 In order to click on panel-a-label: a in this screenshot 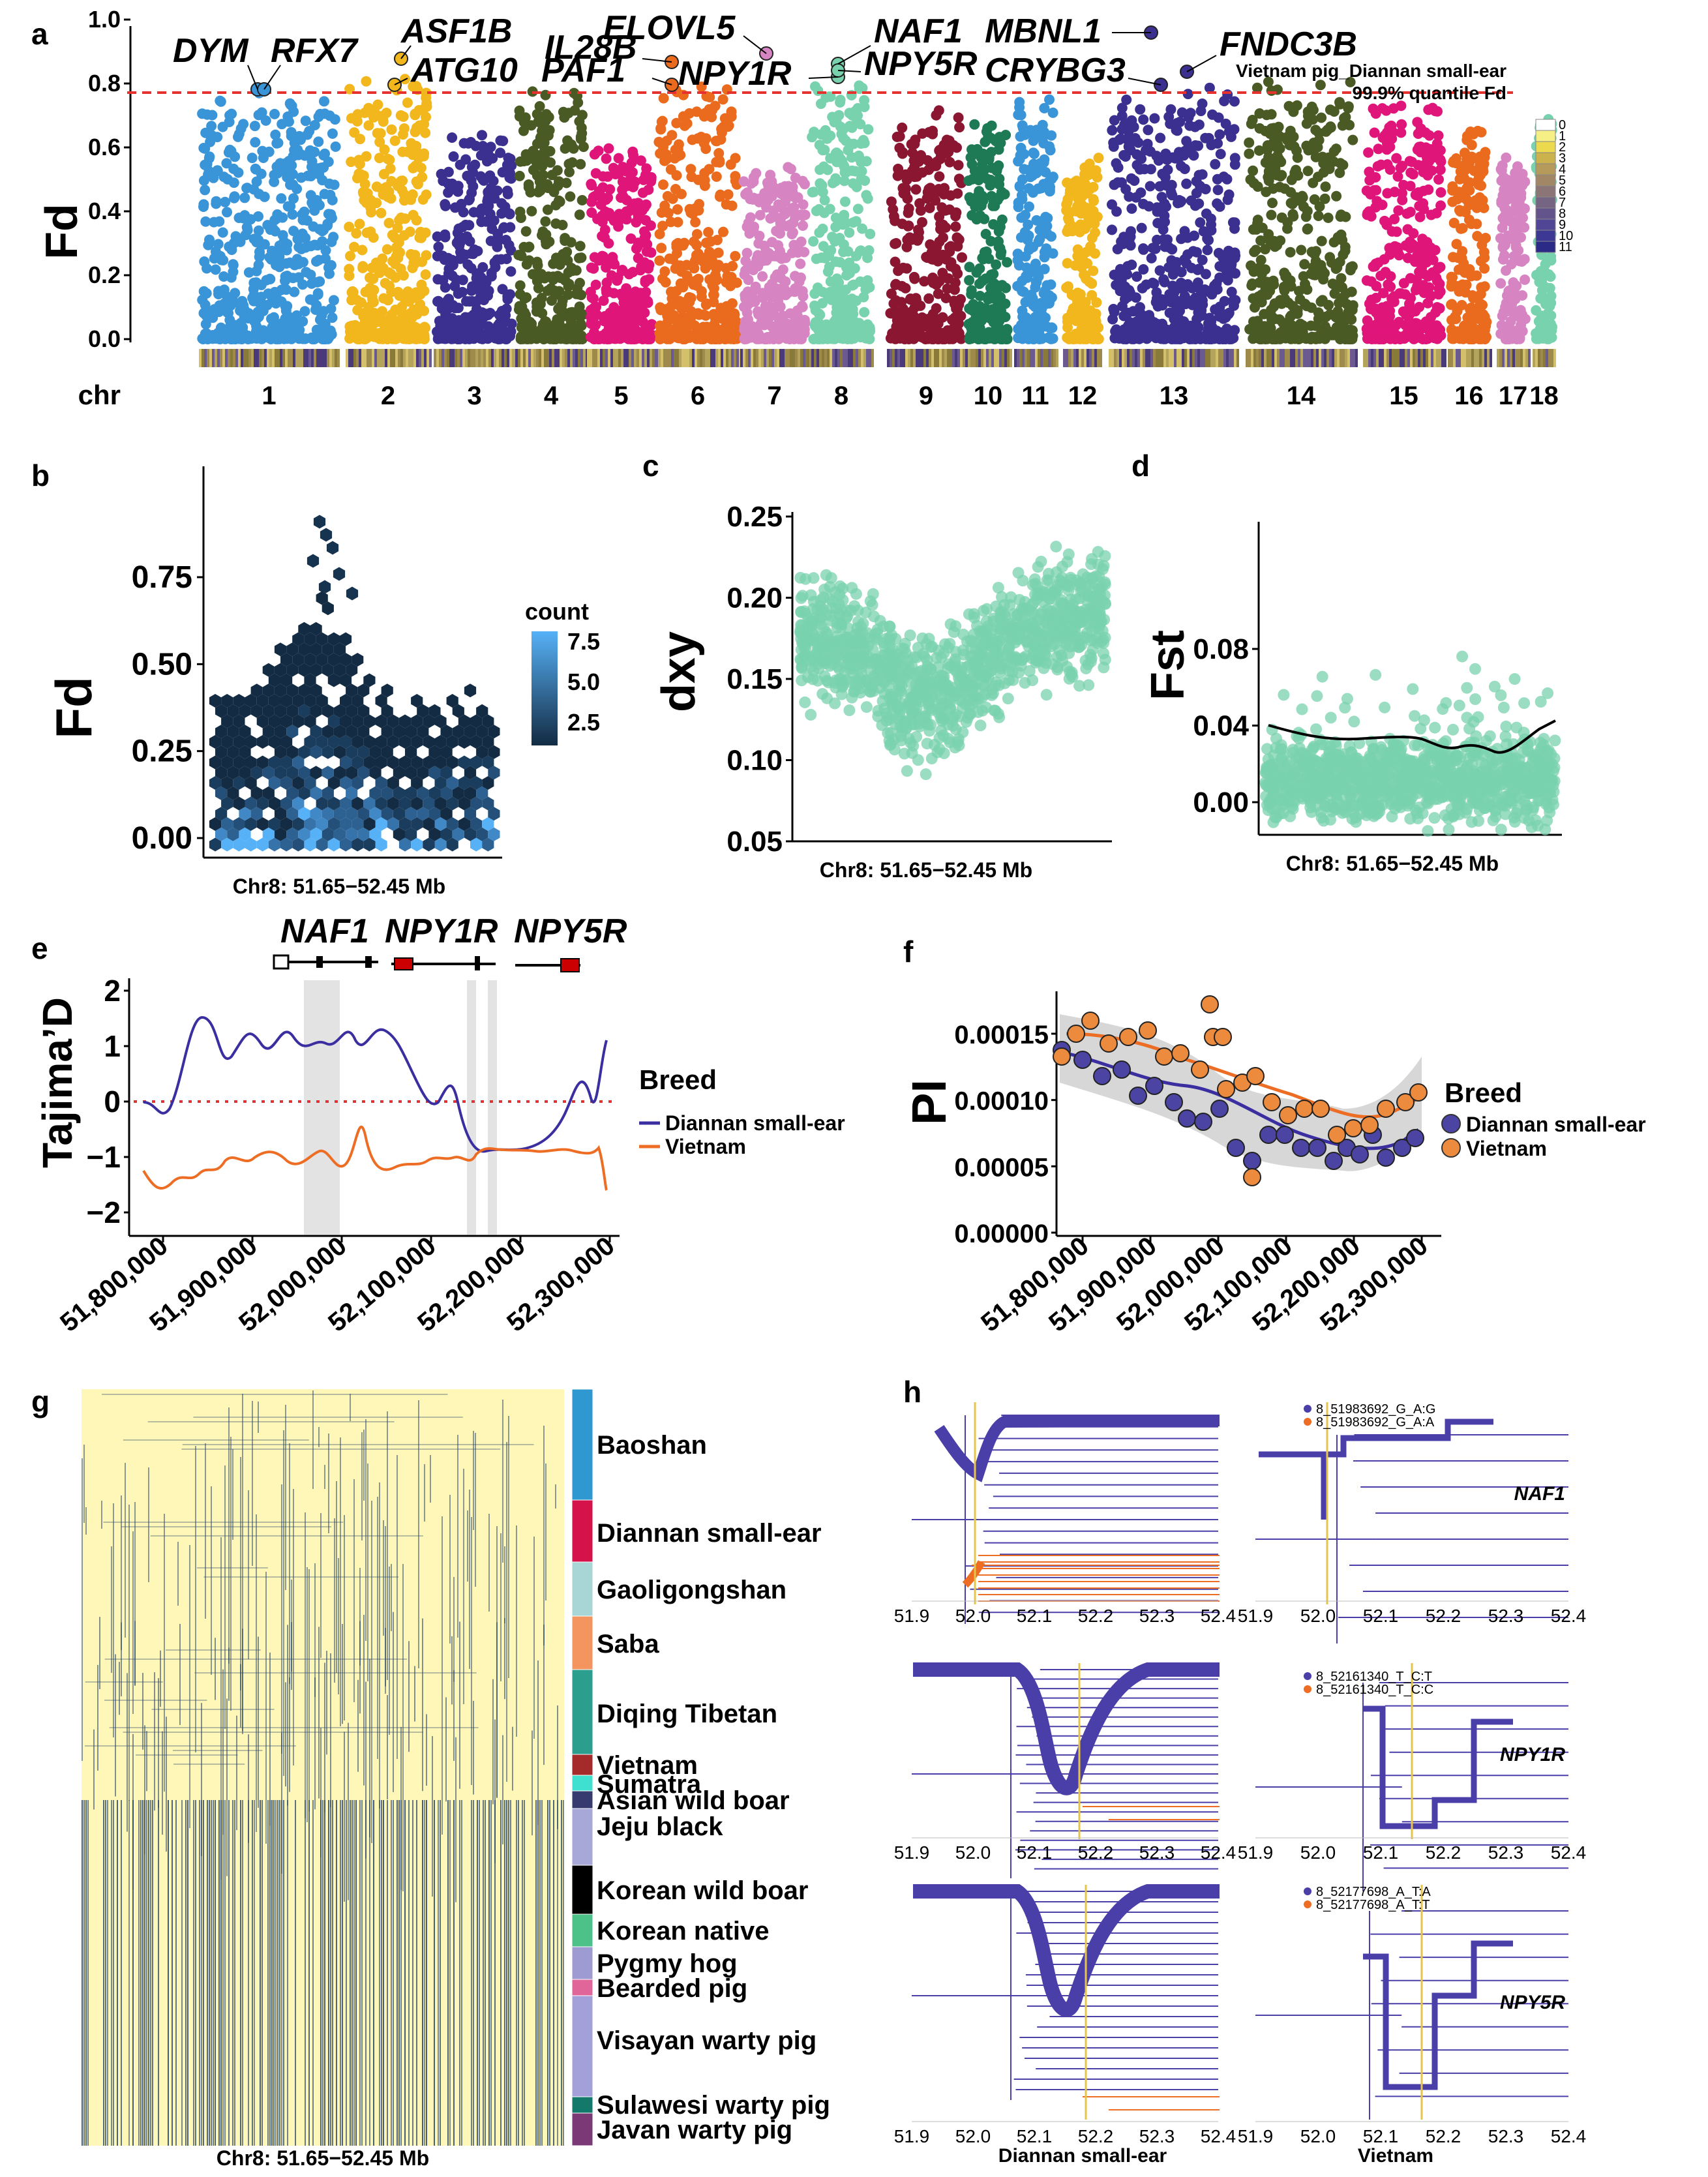, I will do `click(39, 34)`.